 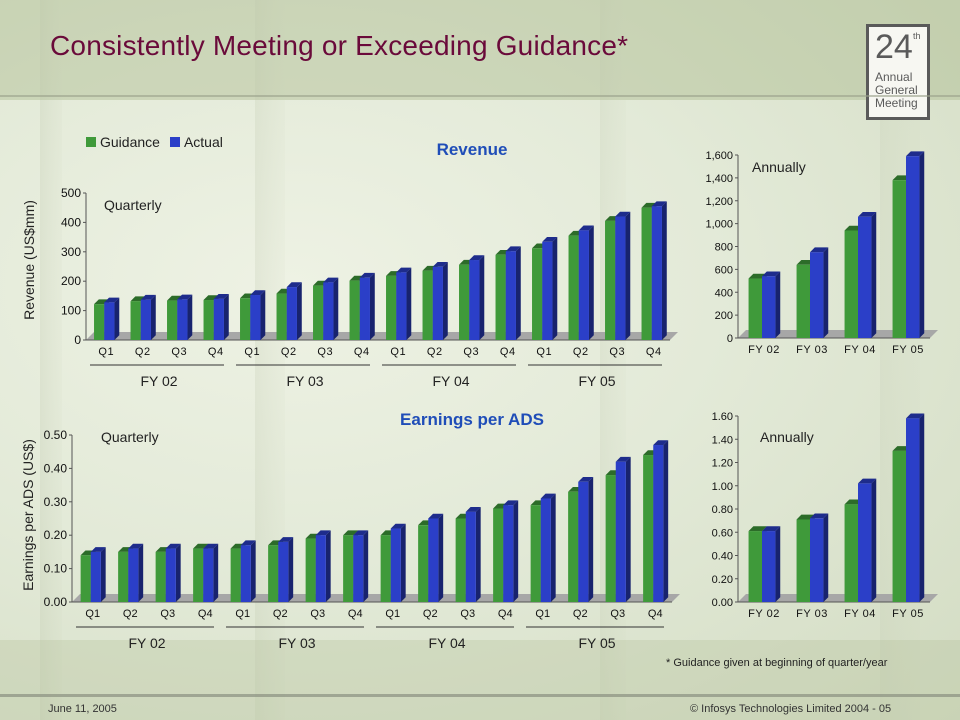 I want to click on y-tick-label: 0.10, so click(x=56, y=569).